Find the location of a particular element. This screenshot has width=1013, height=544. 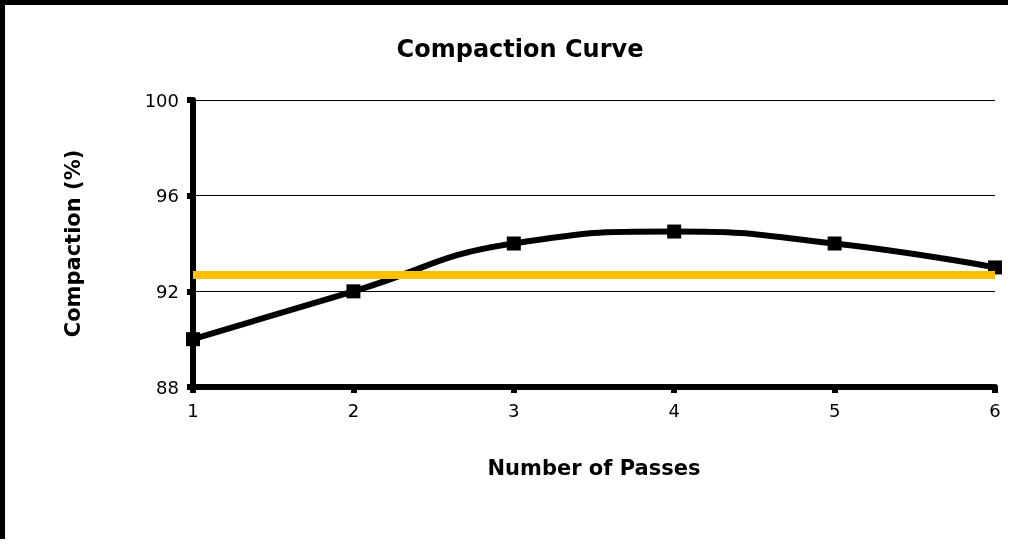

x-tick-label: 1 is located at coordinates (193, 410).